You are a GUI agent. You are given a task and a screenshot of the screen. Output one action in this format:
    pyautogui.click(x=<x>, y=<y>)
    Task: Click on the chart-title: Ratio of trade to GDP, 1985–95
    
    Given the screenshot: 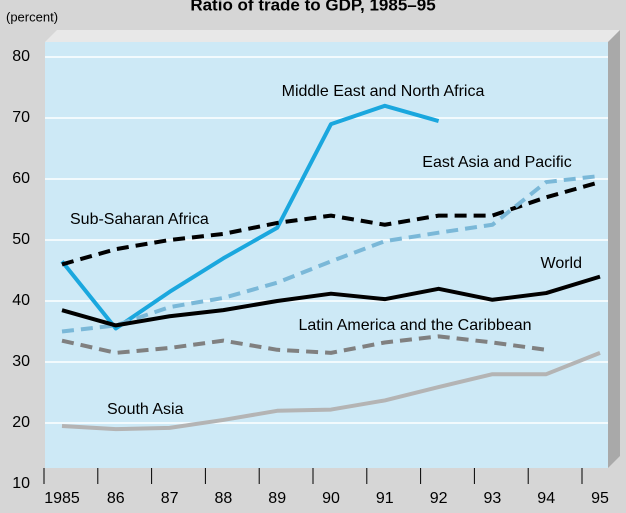 What is the action you would take?
    pyautogui.click(x=312, y=7)
    